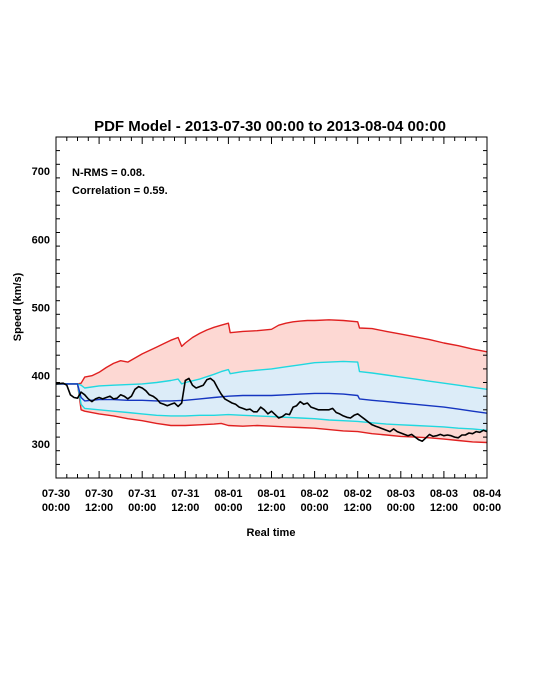 This screenshot has height=684, width=540. I want to click on y-tick-label: 700, so click(41, 172).